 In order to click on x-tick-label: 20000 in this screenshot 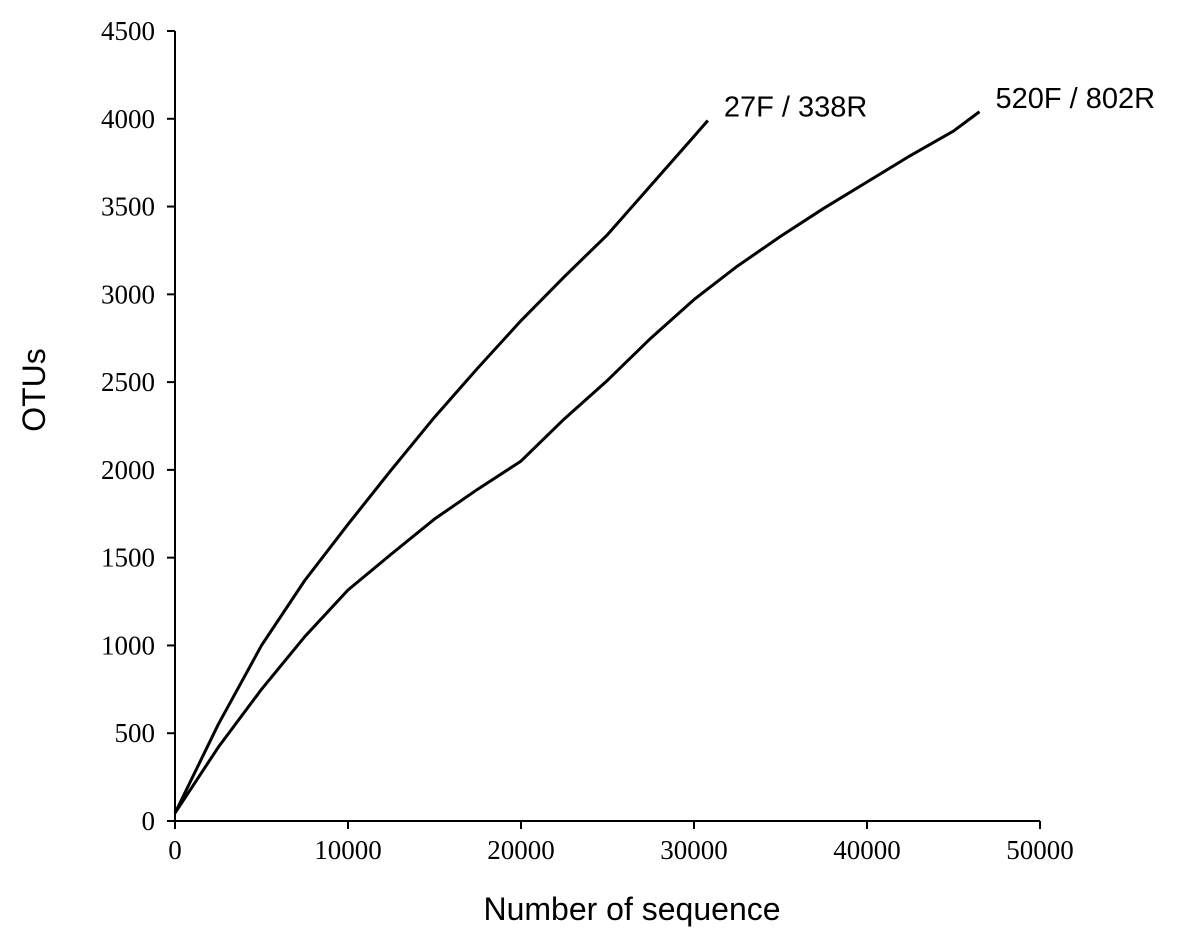, I will do `click(521, 850)`.